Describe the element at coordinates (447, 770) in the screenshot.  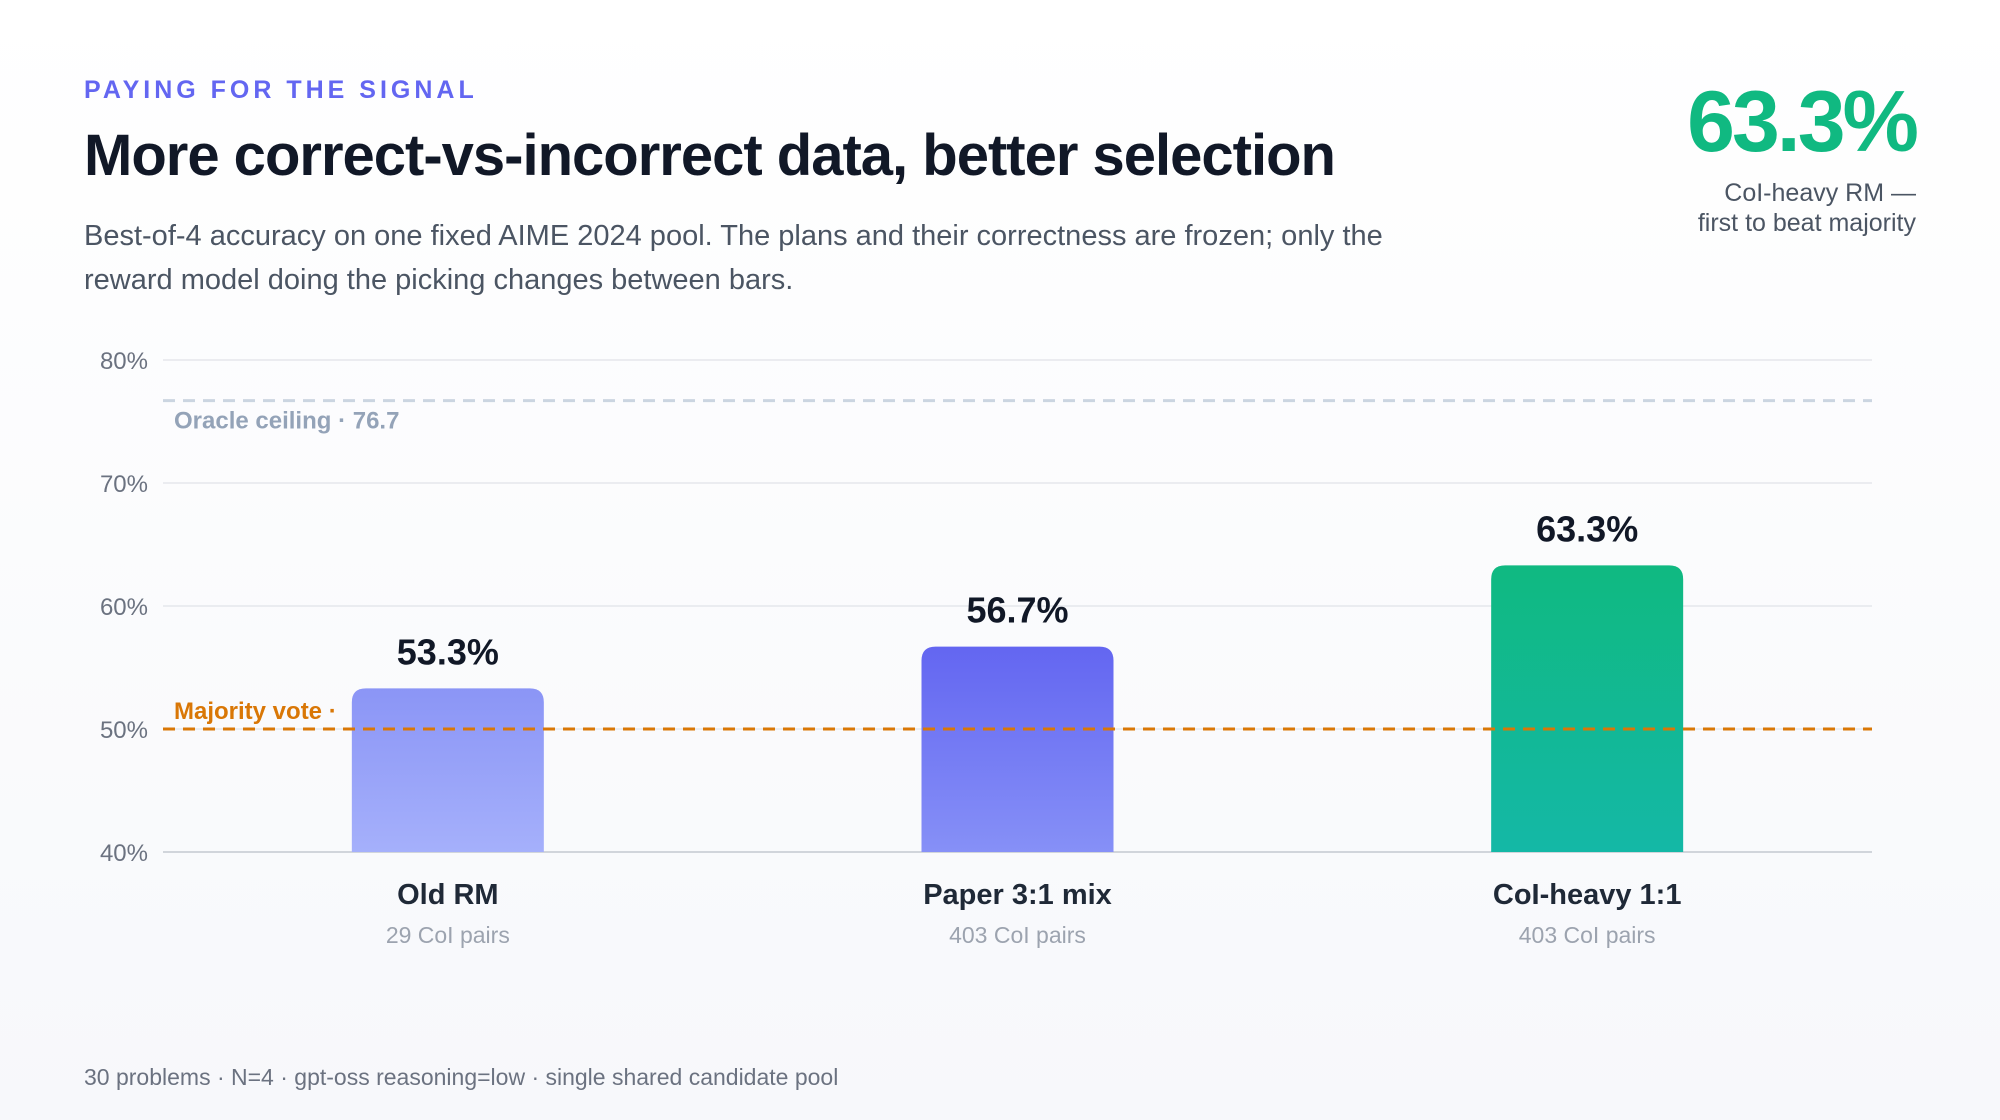
I see `bar-old-rm` at that location.